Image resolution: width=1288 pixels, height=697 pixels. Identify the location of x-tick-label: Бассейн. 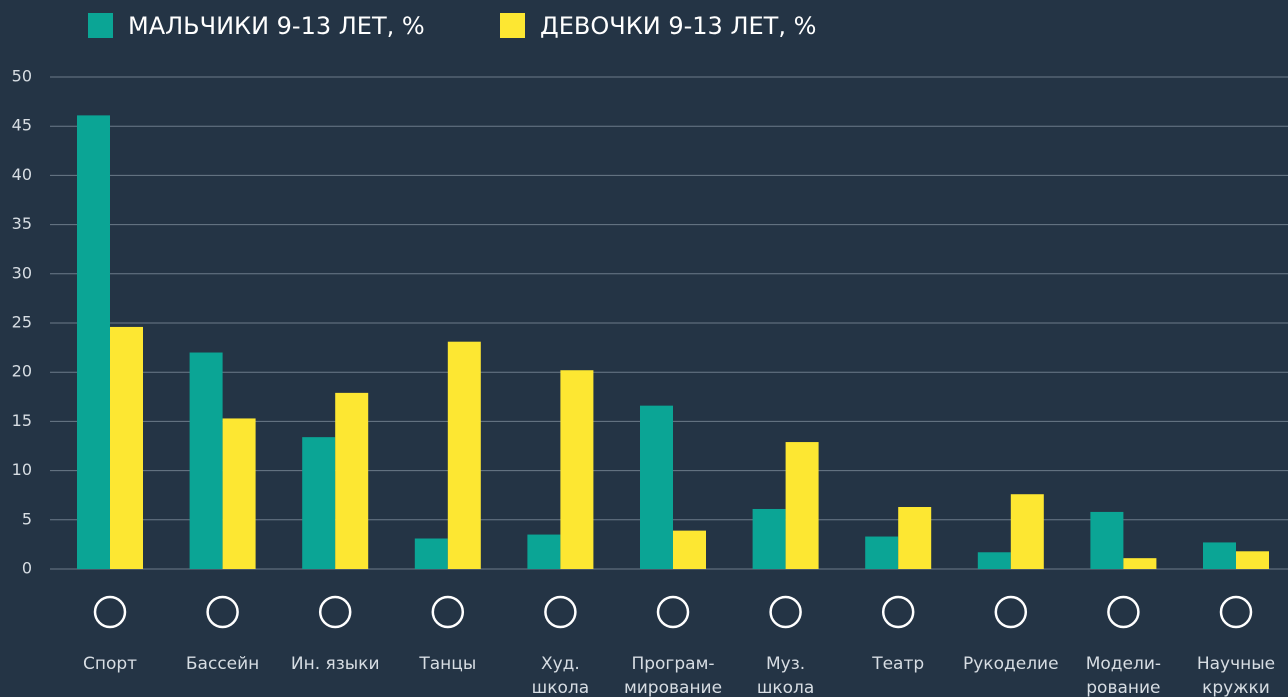
(222, 664).